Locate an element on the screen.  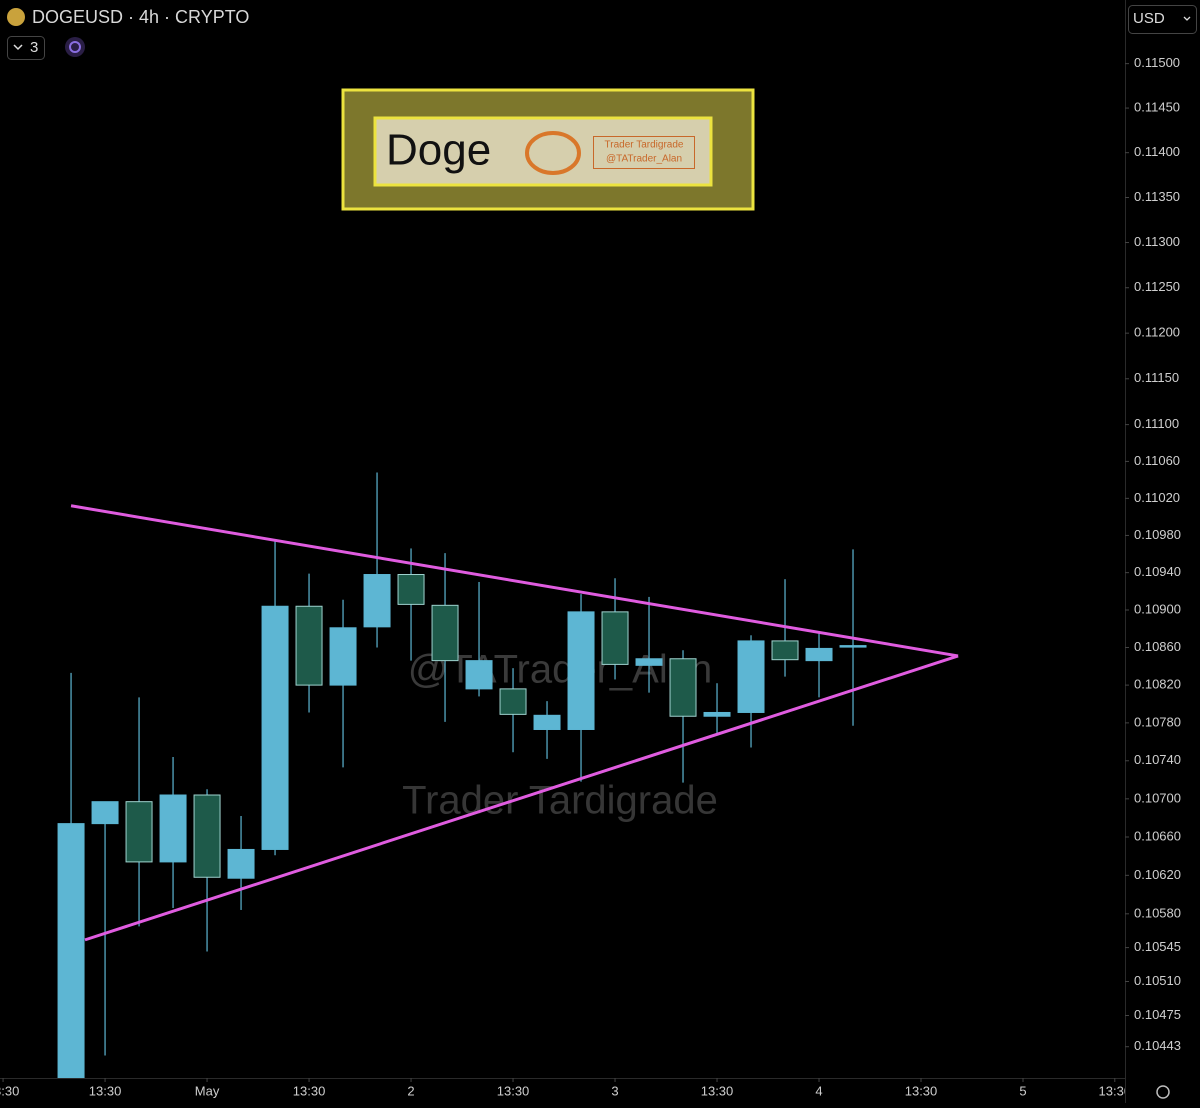
x-tick-label: 4 is located at coordinates (818, 1090).